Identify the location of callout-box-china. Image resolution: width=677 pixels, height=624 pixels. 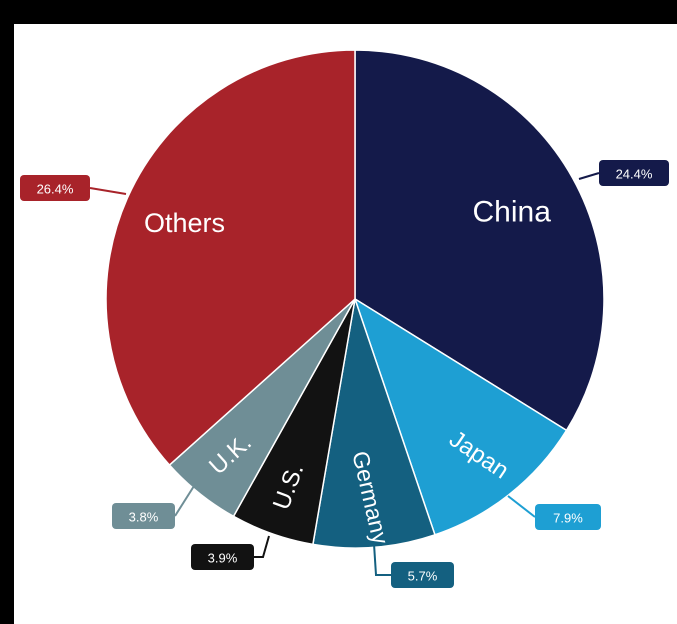
(634, 173).